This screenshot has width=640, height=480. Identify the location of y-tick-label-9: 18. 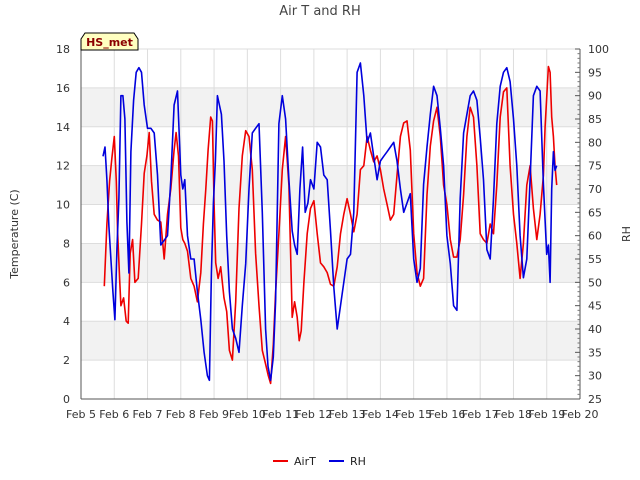
(63, 49).